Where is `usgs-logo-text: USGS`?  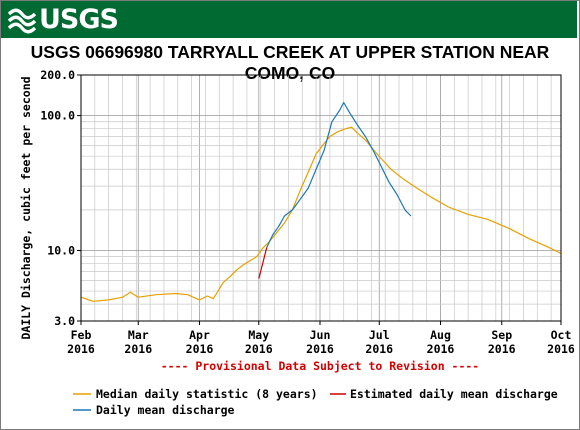
usgs-logo-text: USGS is located at coordinates (79, 19).